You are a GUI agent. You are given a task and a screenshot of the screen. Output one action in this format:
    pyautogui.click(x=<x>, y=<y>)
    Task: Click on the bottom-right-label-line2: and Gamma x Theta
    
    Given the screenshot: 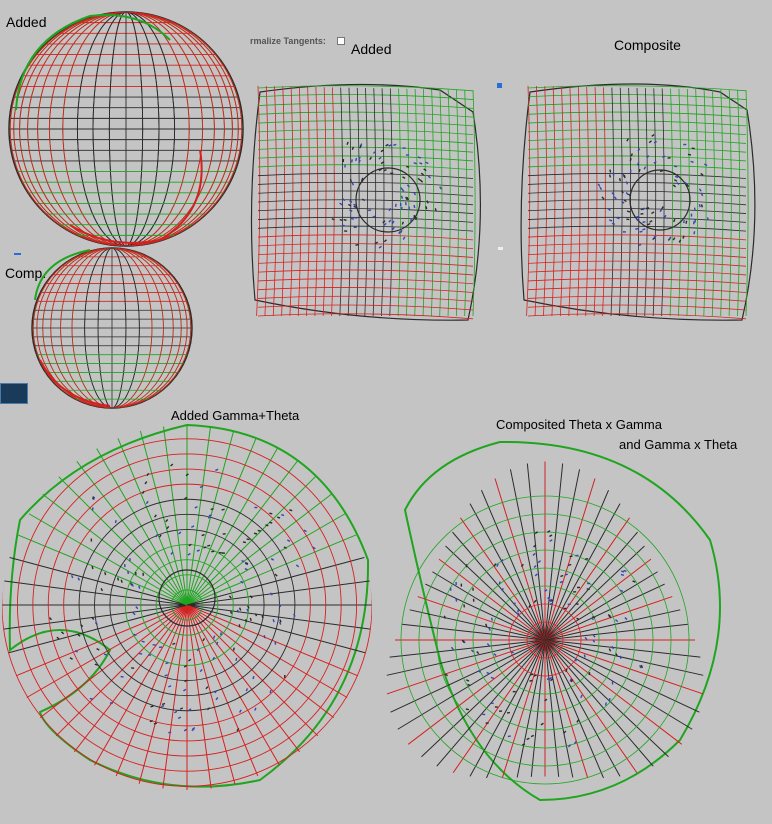 What is the action you would take?
    pyautogui.click(x=678, y=444)
    